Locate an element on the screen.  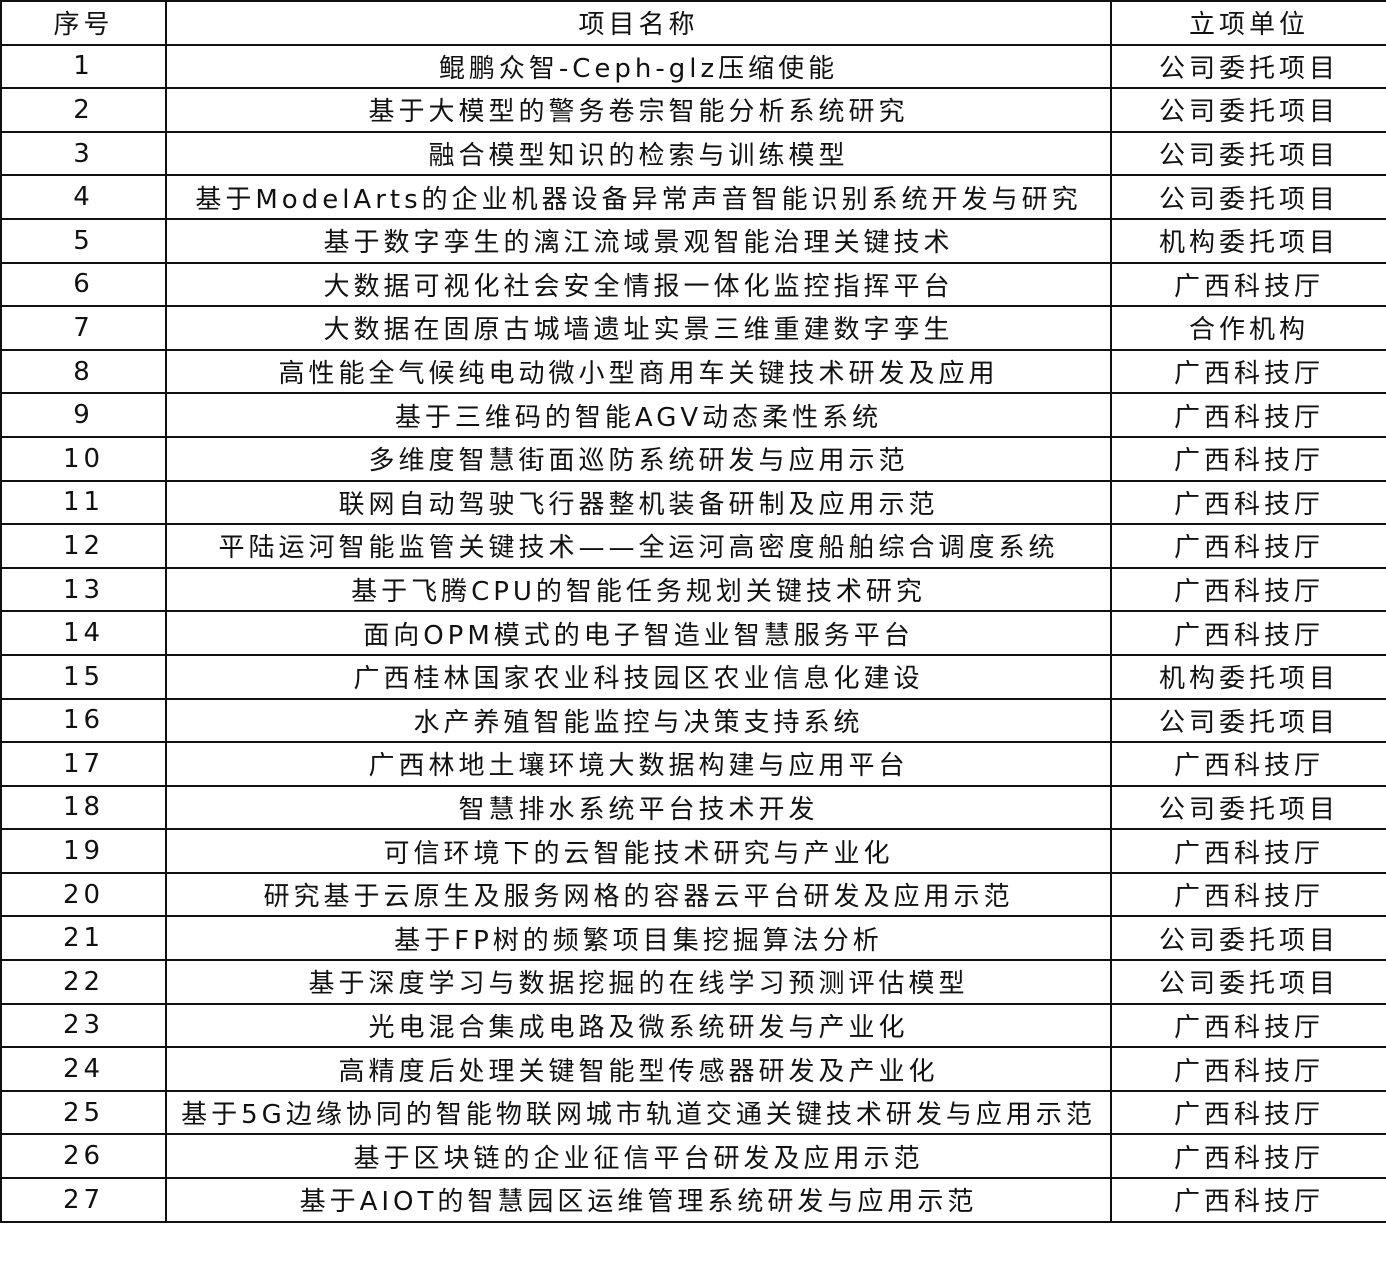
table-row: 6 大数据可视化社会安全情报一体化监控指挥平台 广西科技厅 is located at coordinates (693, 284).